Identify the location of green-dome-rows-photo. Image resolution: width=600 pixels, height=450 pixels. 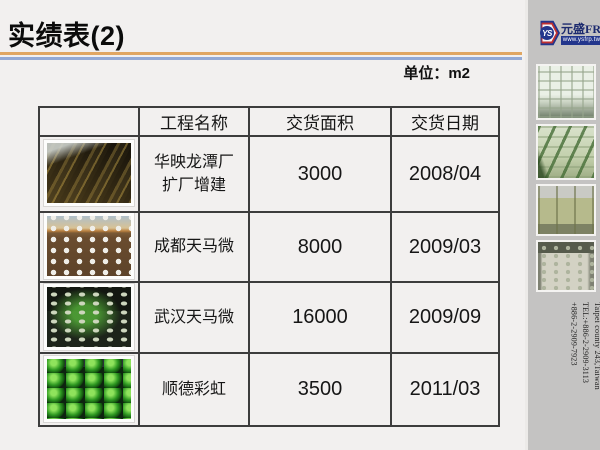
(89, 388).